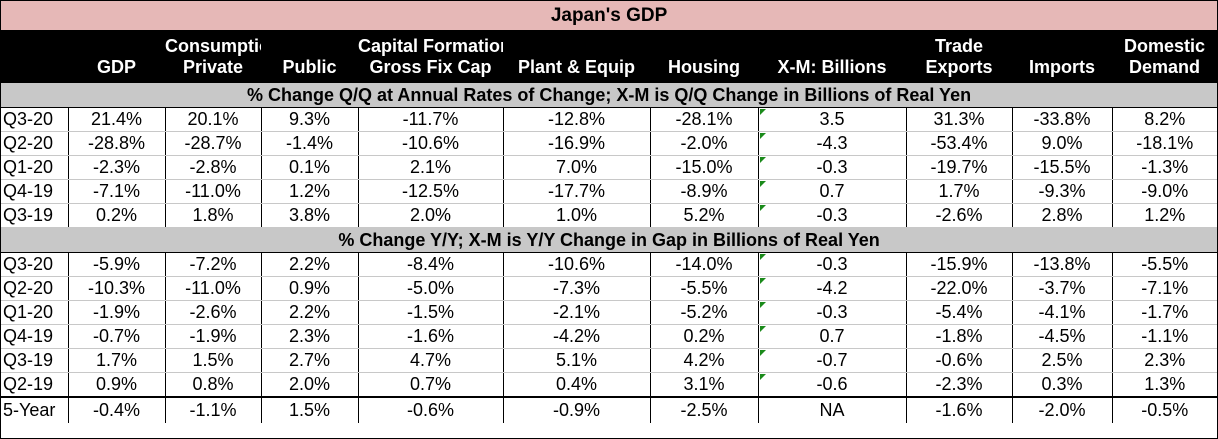 The image size is (1218, 439). I want to click on value-cell: -0.7%, so click(117, 336).